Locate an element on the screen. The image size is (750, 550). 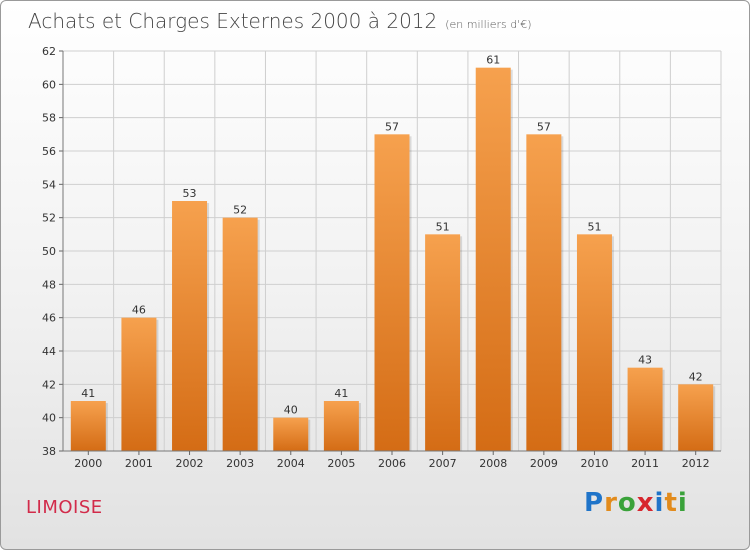
y-tick-label: 50 is located at coordinates (49, 251).